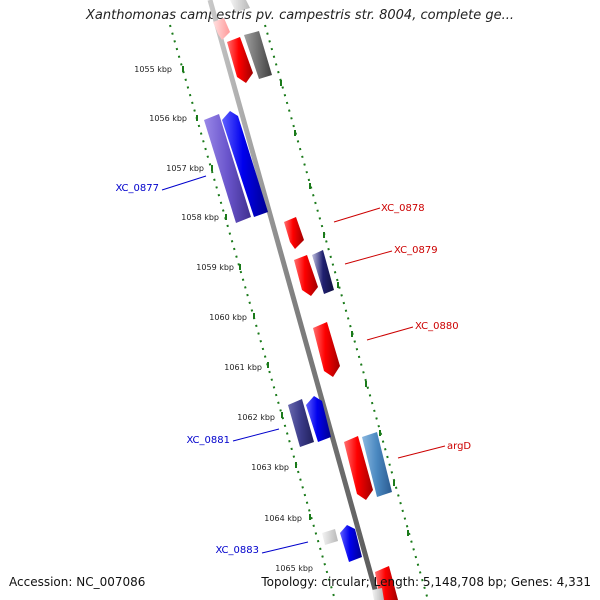  I want to click on kbp-label: 1055 kbp, so click(153, 69).